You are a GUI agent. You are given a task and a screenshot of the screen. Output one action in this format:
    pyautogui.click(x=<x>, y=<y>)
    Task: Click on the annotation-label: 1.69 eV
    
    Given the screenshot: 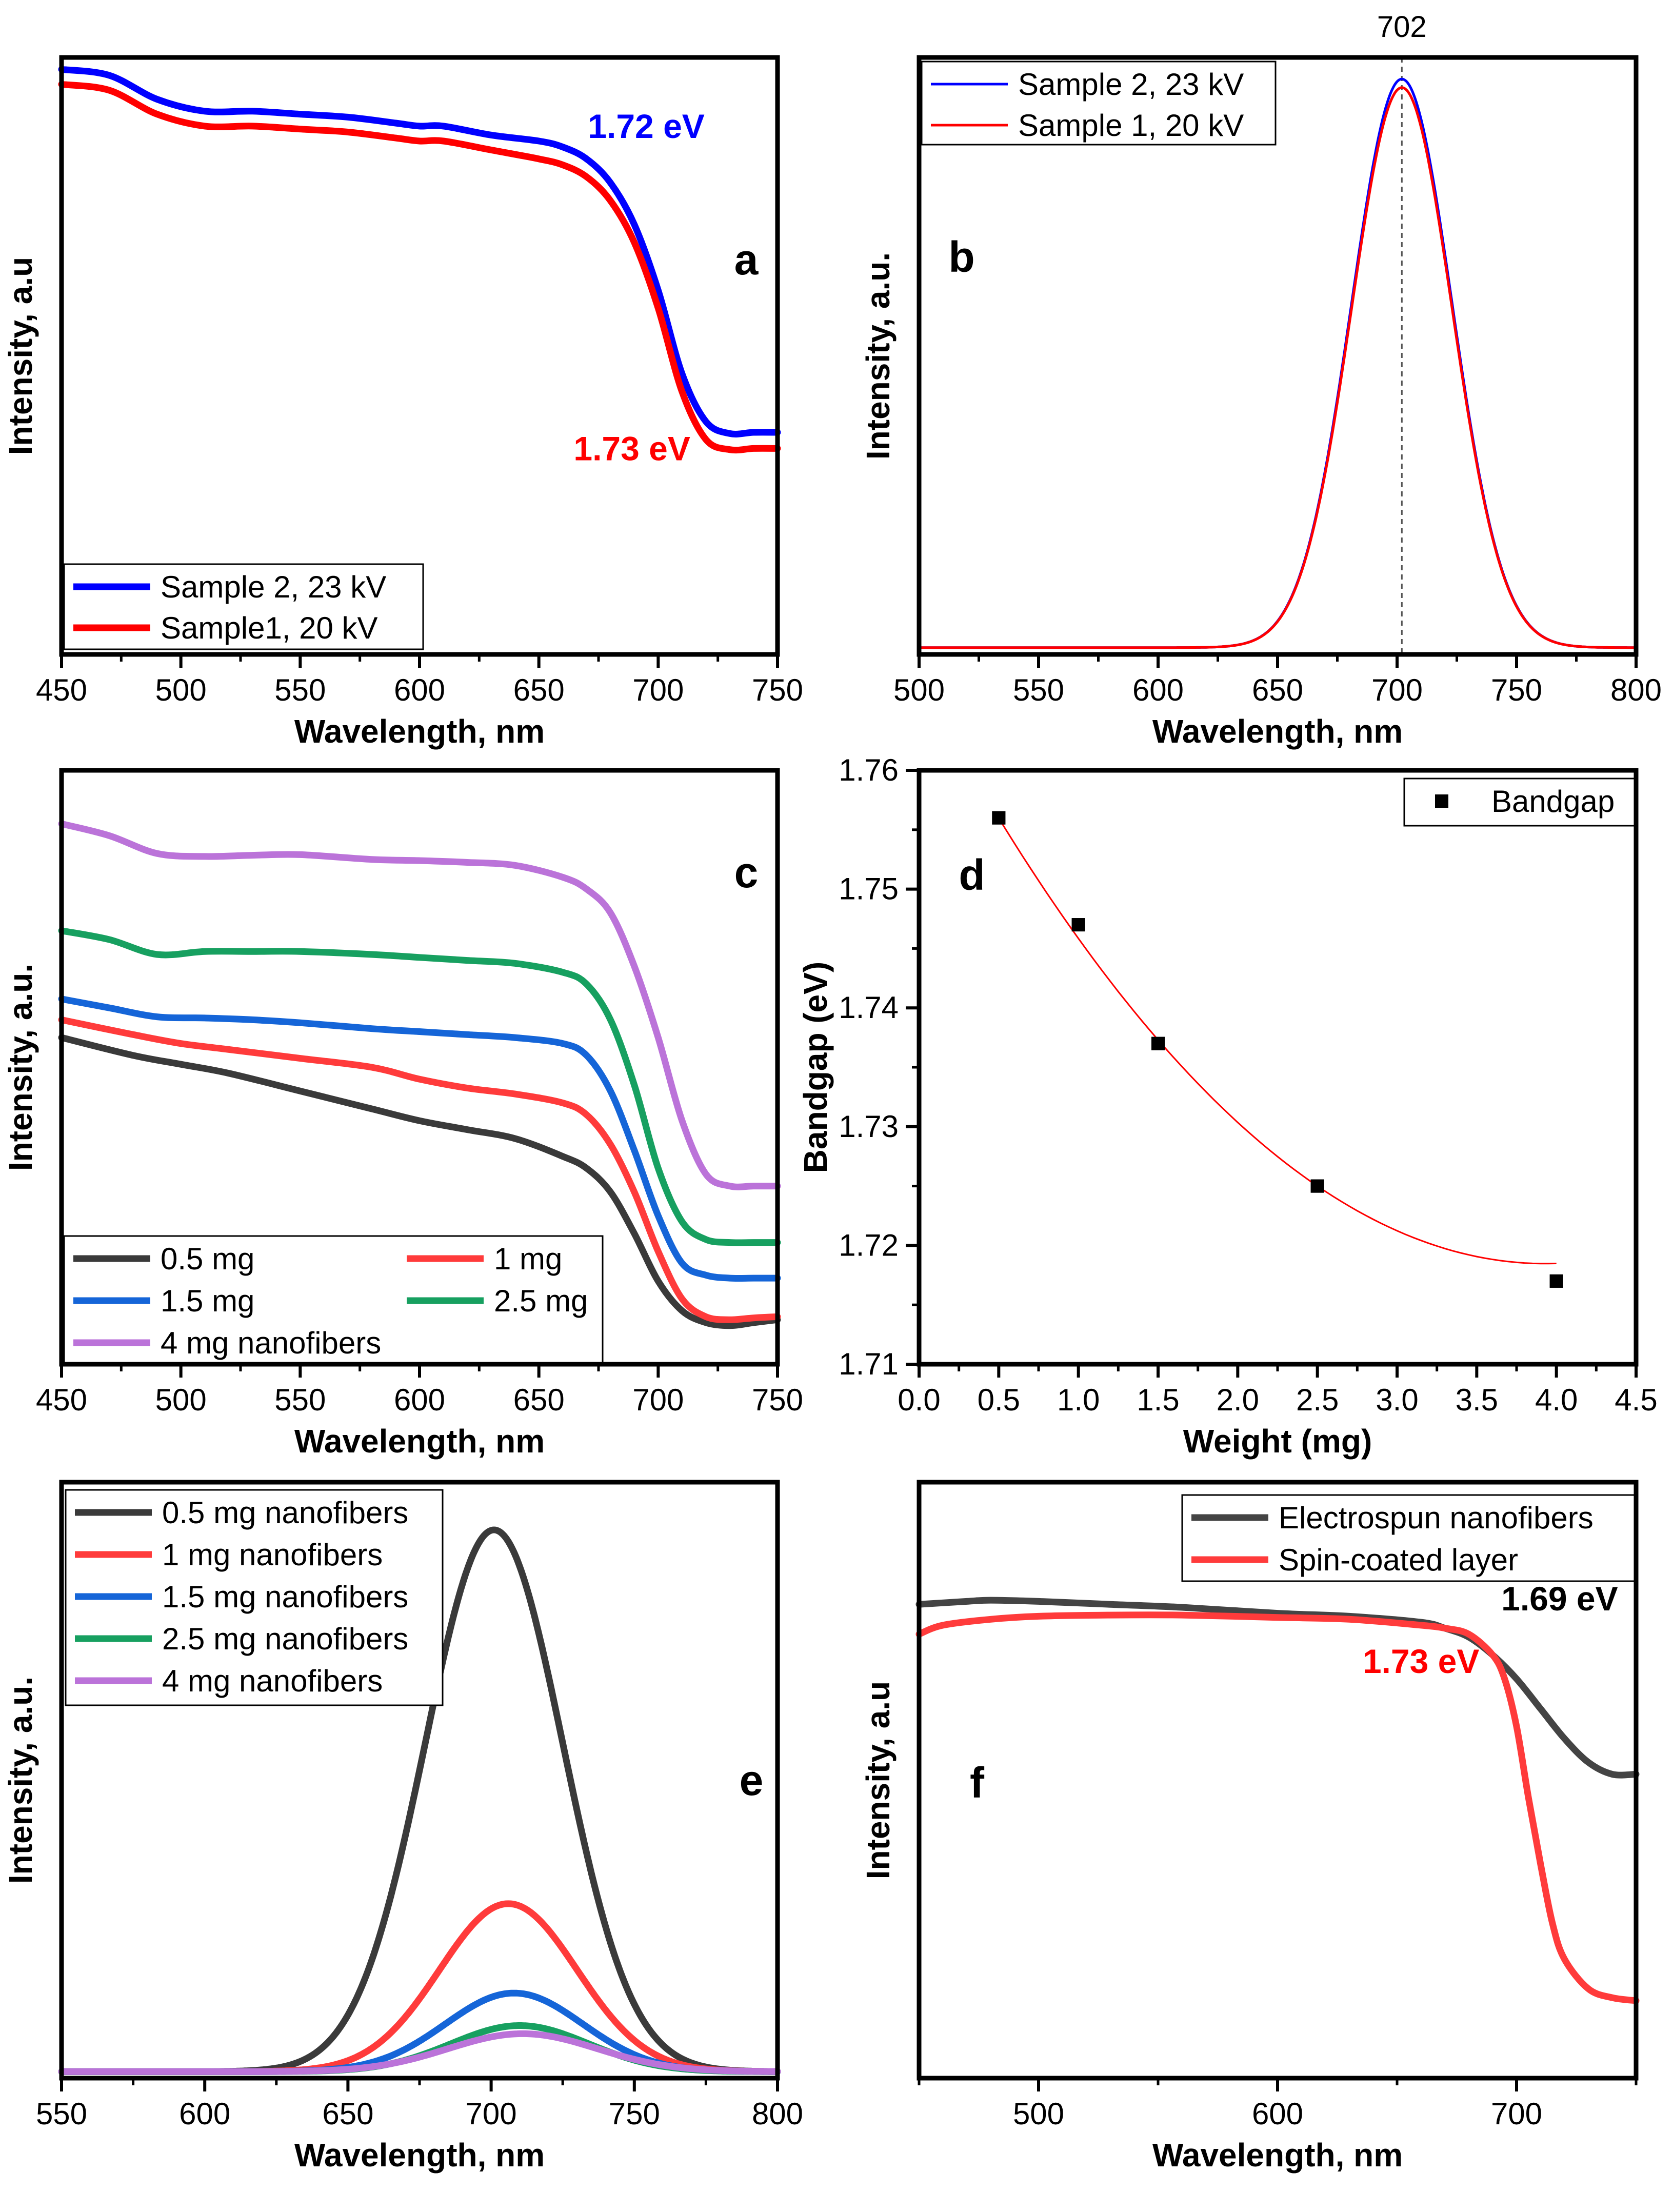 What is the action you would take?
    pyautogui.click(x=1560, y=1599)
    